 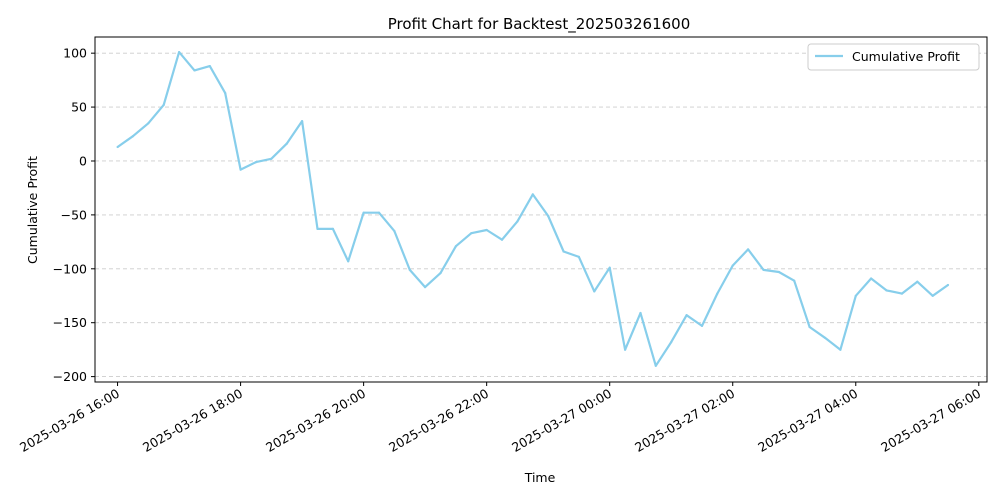 I want to click on y-tick-label: 0, so click(x=83, y=160).